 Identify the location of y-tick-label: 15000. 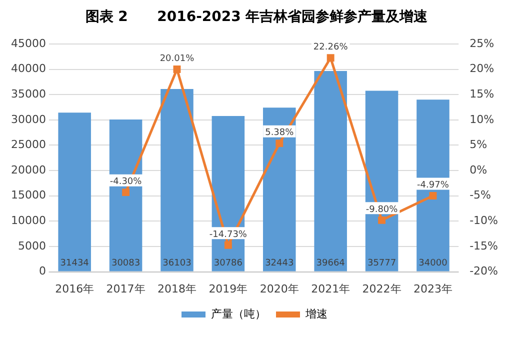
(28, 195).